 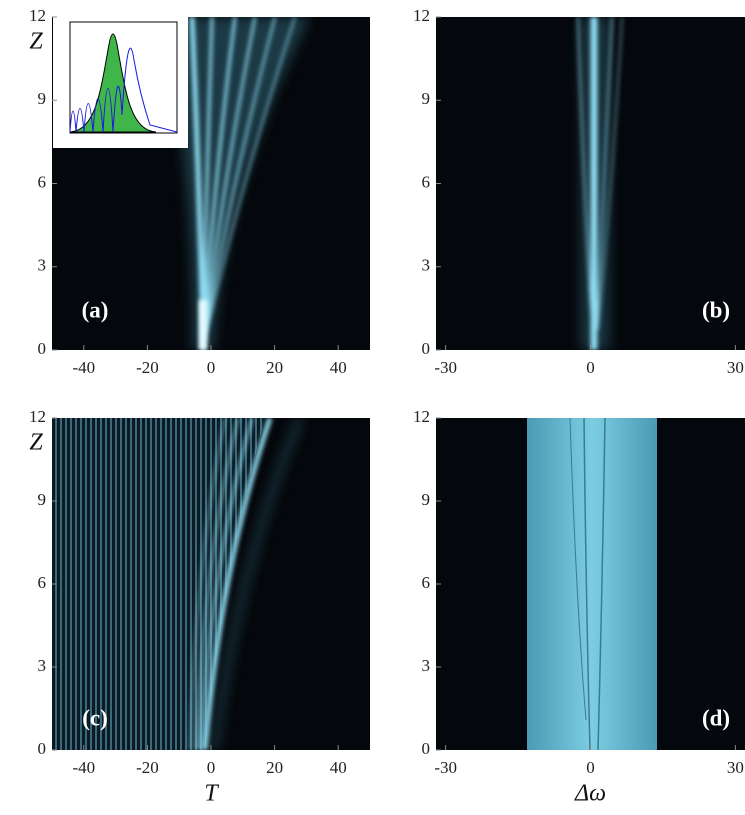 I want to click on inset, so click(x=120, y=82).